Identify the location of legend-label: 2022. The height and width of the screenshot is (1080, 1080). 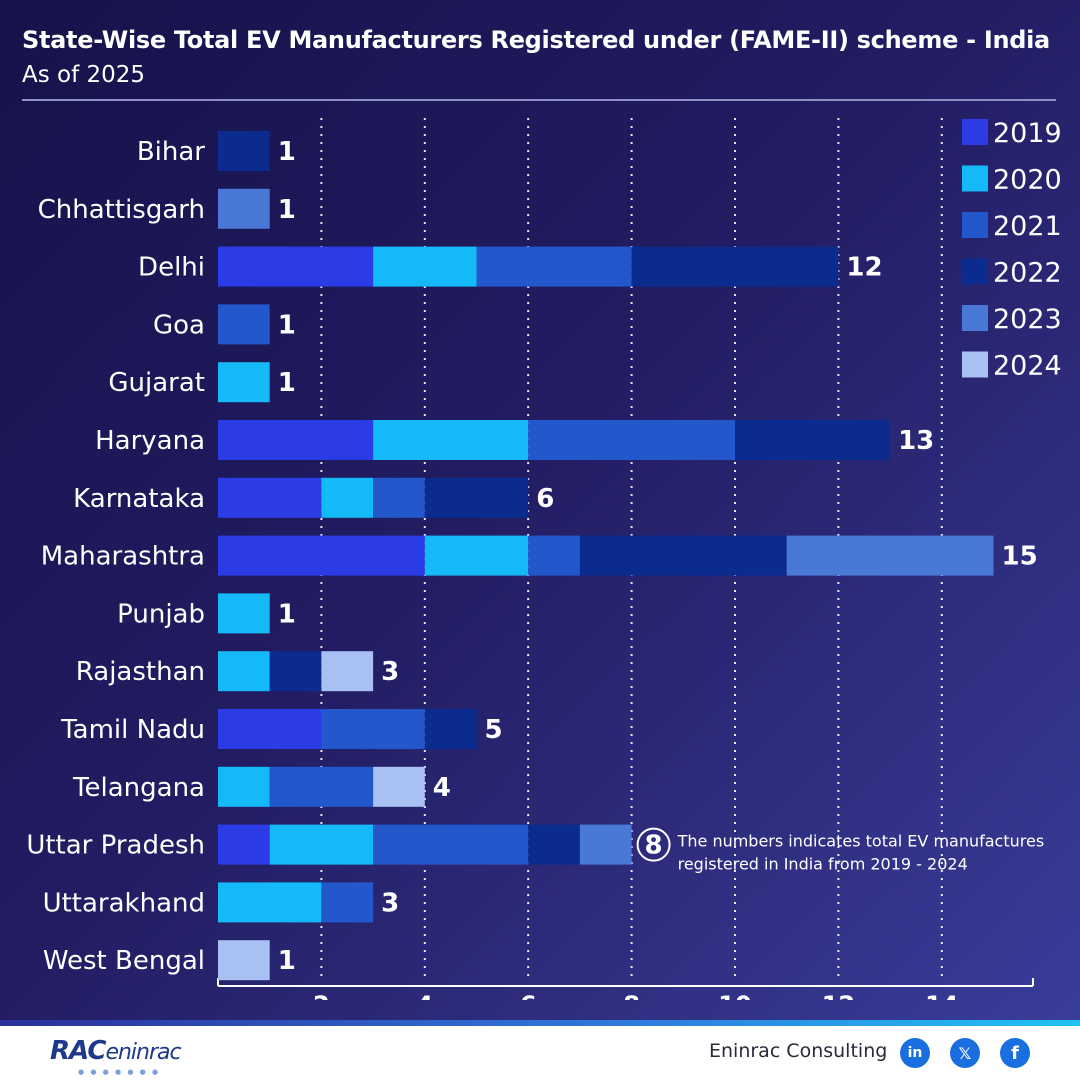
(1027, 273).